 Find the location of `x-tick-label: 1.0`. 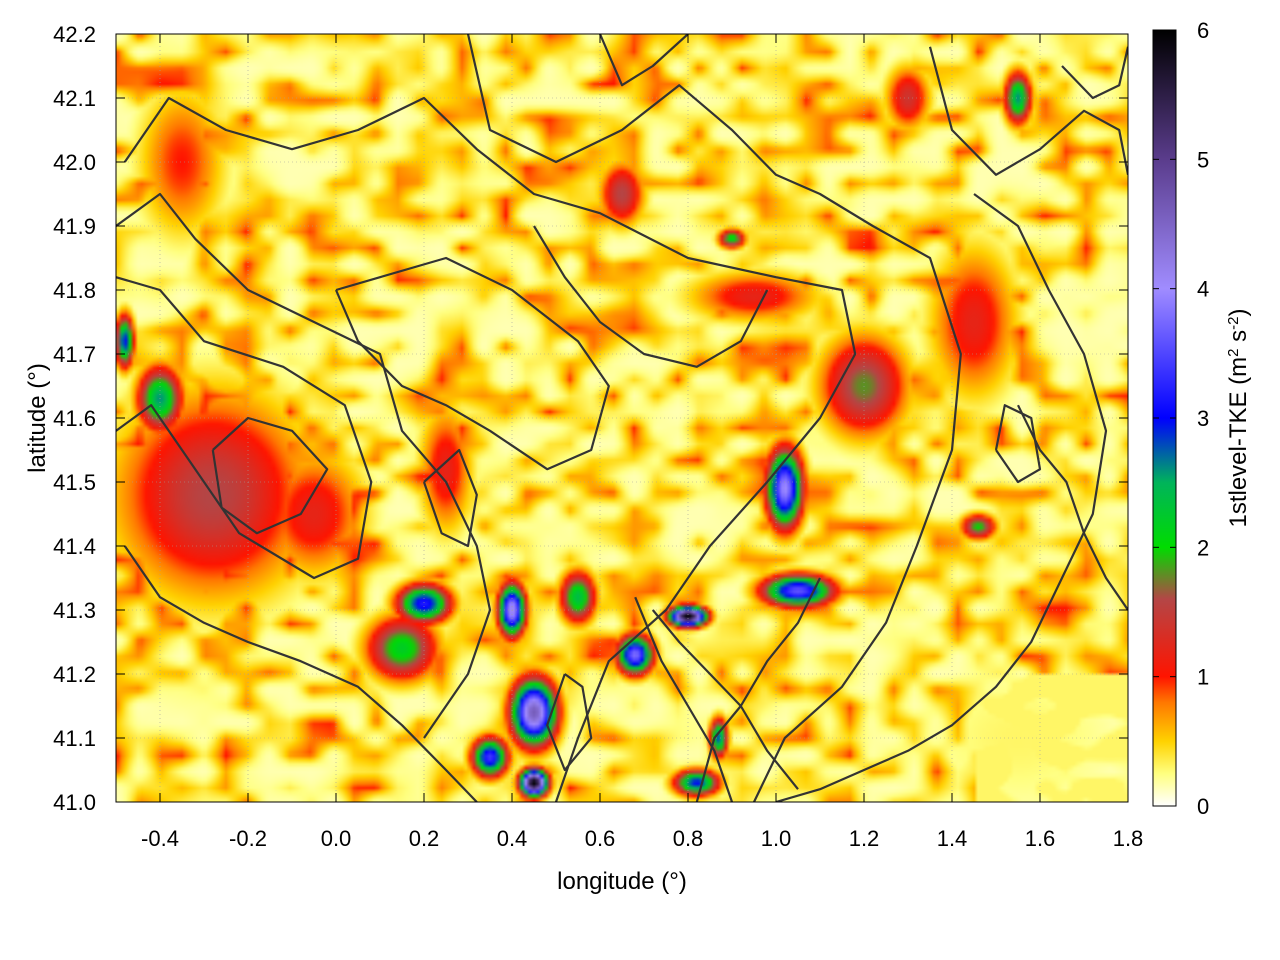

x-tick-label: 1.0 is located at coordinates (776, 838).